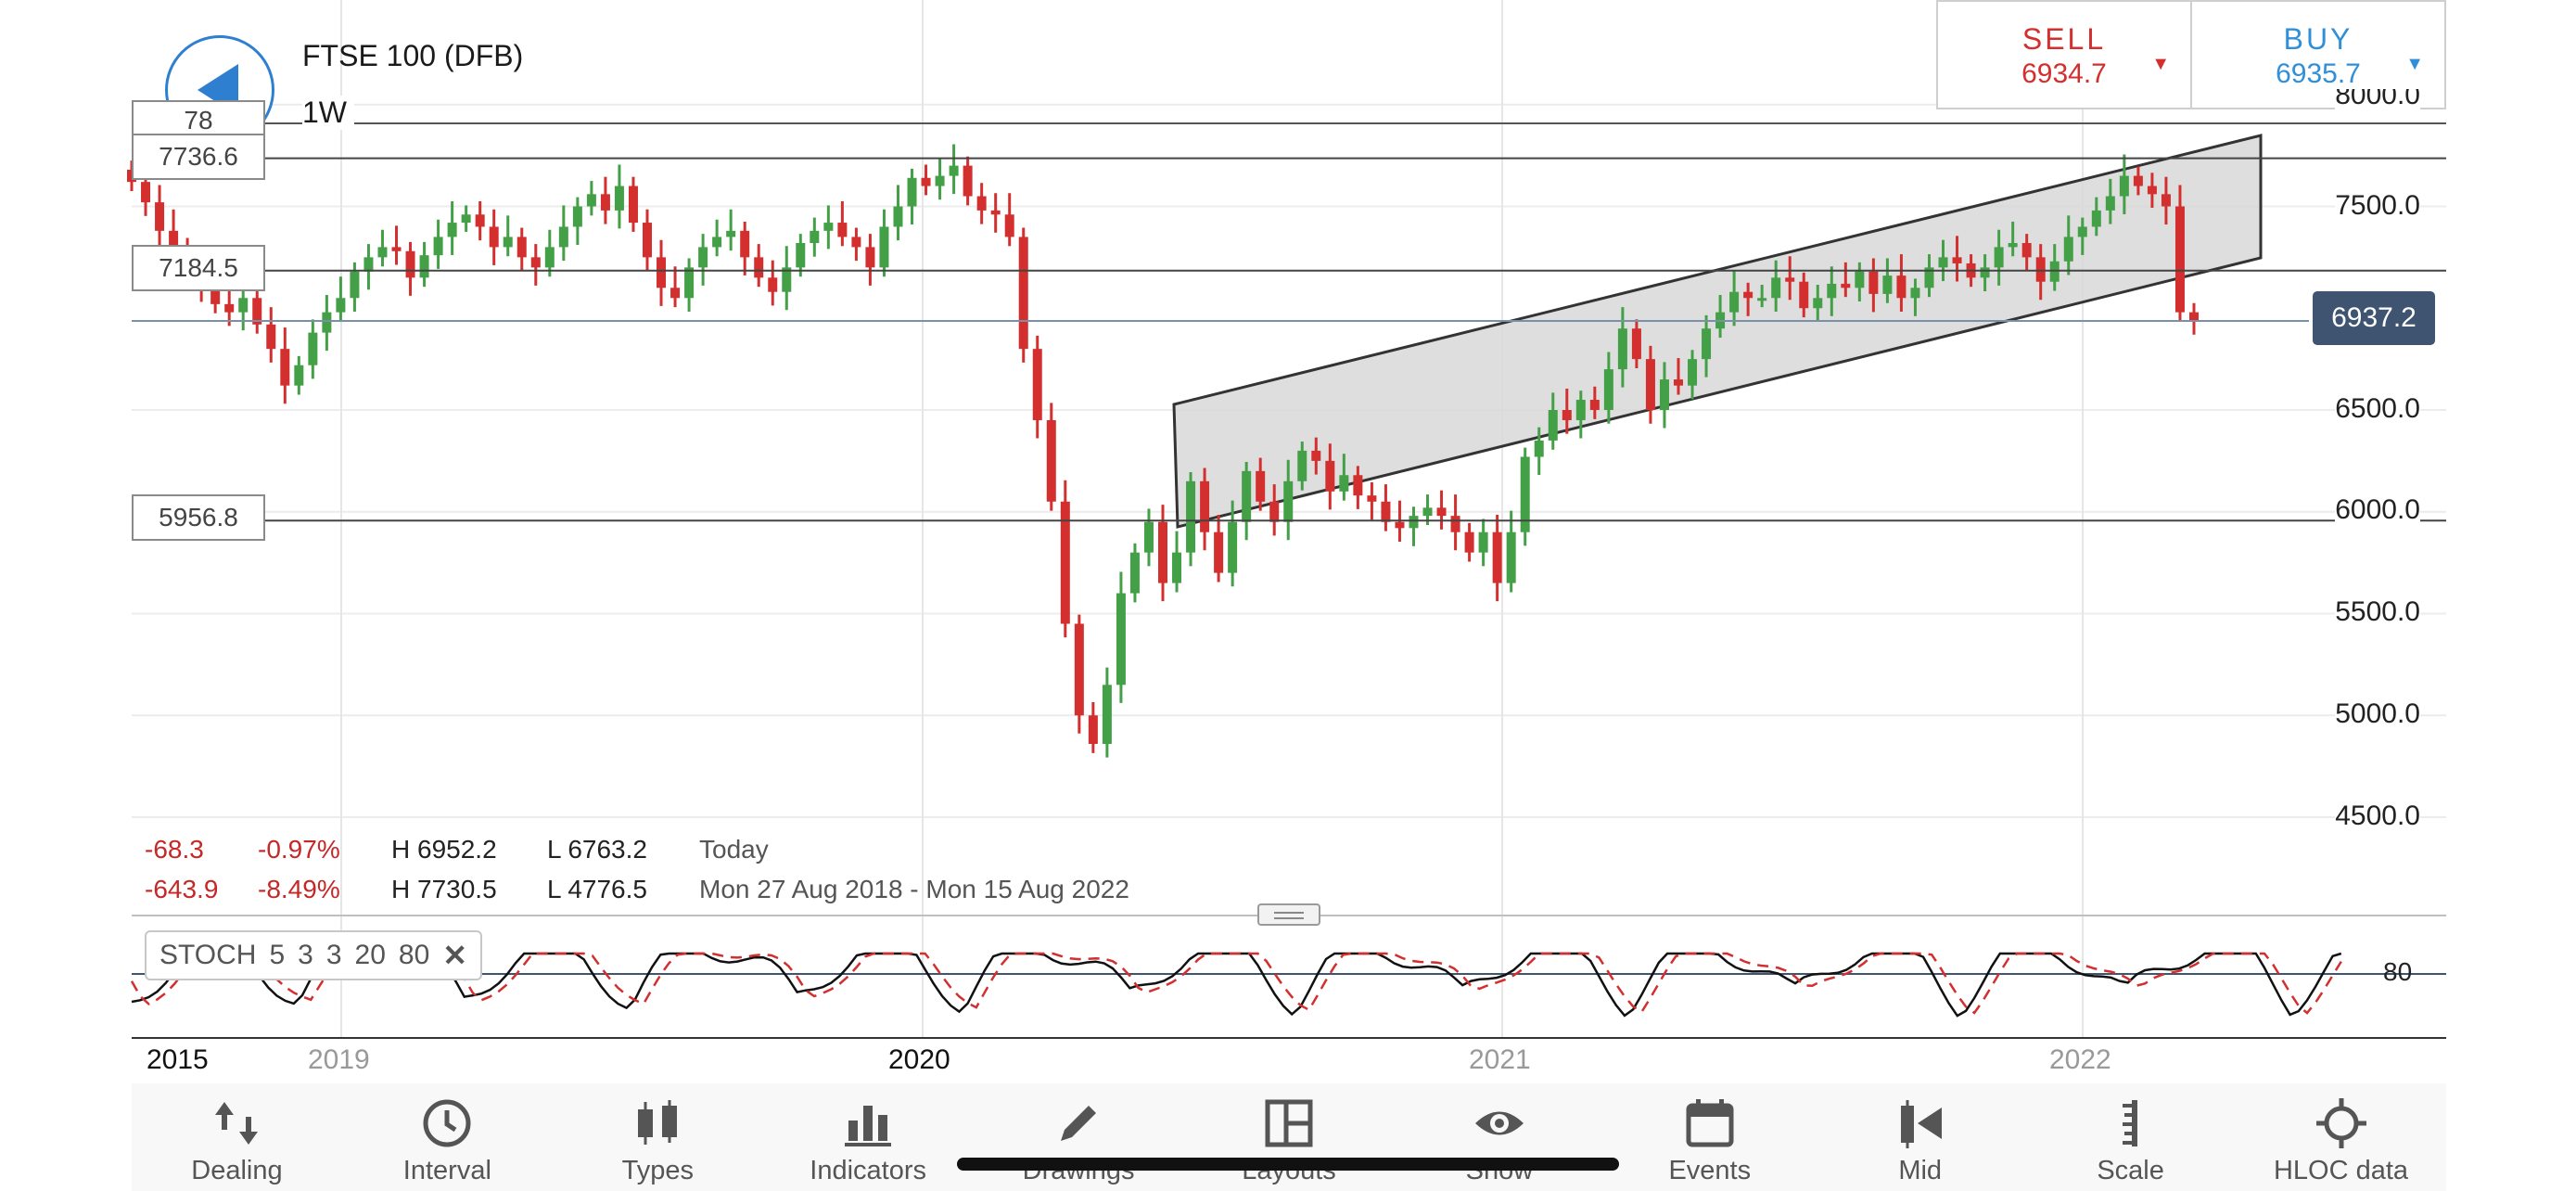 Image resolution: width=2576 pixels, height=1191 pixels. Describe the element at coordinates (1920, 1137) in the screenshot. I see `tab-mid: Mid` at that location.